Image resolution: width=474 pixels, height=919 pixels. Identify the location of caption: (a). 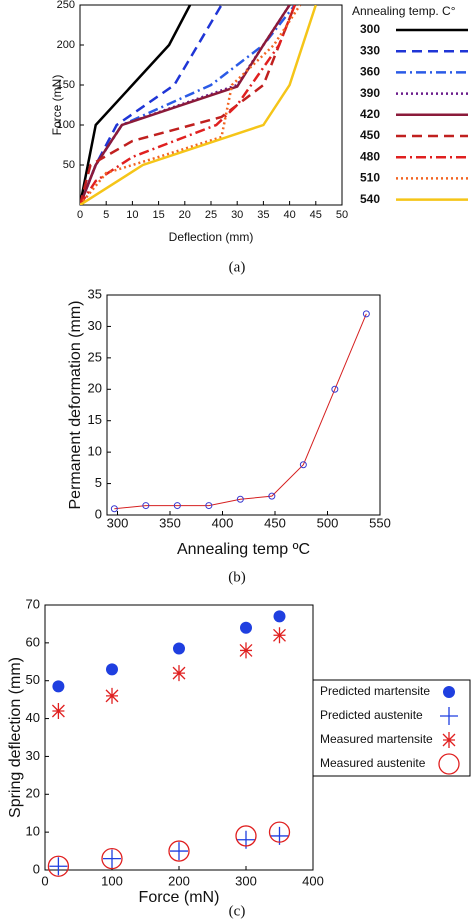
(237, 267).